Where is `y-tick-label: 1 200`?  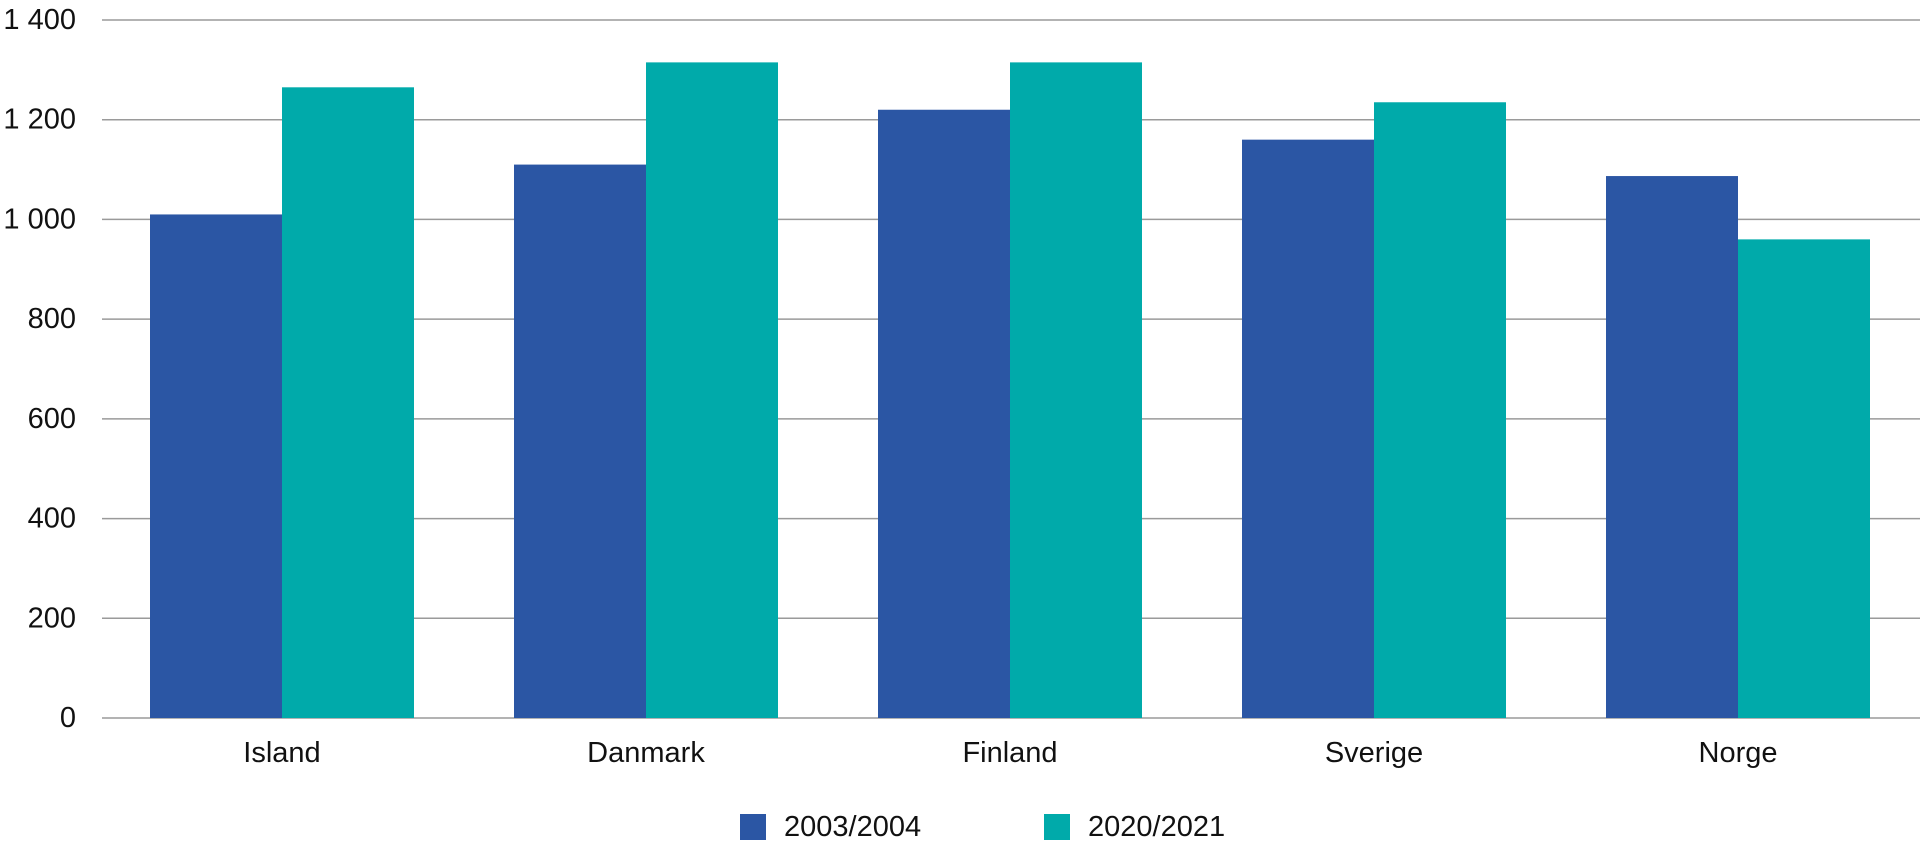 y-tick-label: 1 200 is located at coordinates (39, 120).